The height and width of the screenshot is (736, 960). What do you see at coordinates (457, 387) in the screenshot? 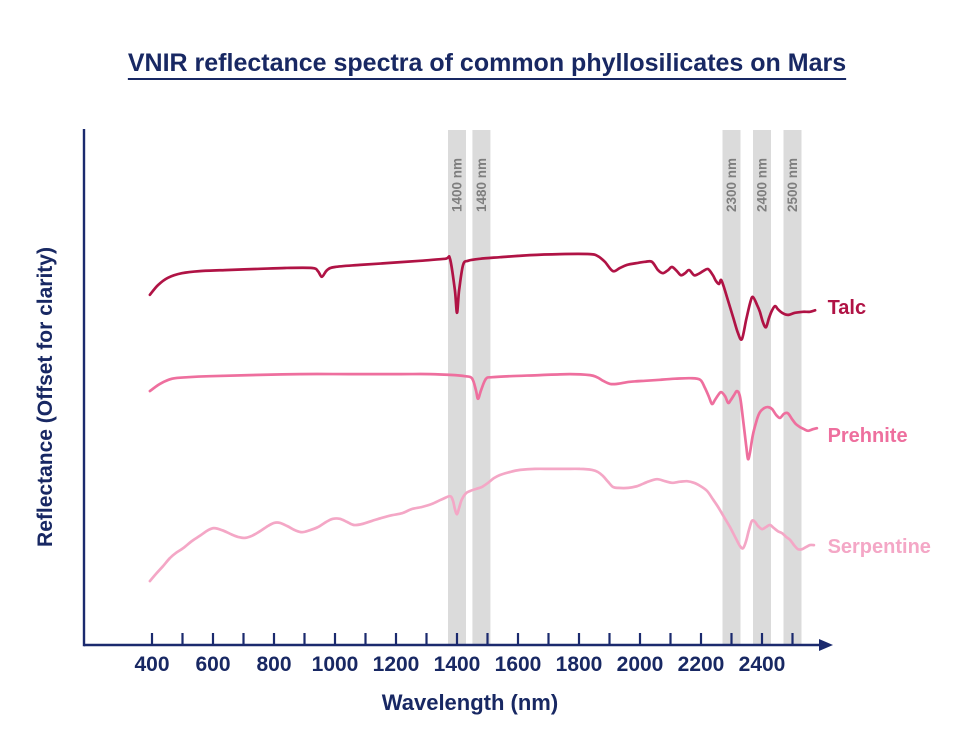
I see `highlight-band-1400nm` at bounding box center [457, 387].